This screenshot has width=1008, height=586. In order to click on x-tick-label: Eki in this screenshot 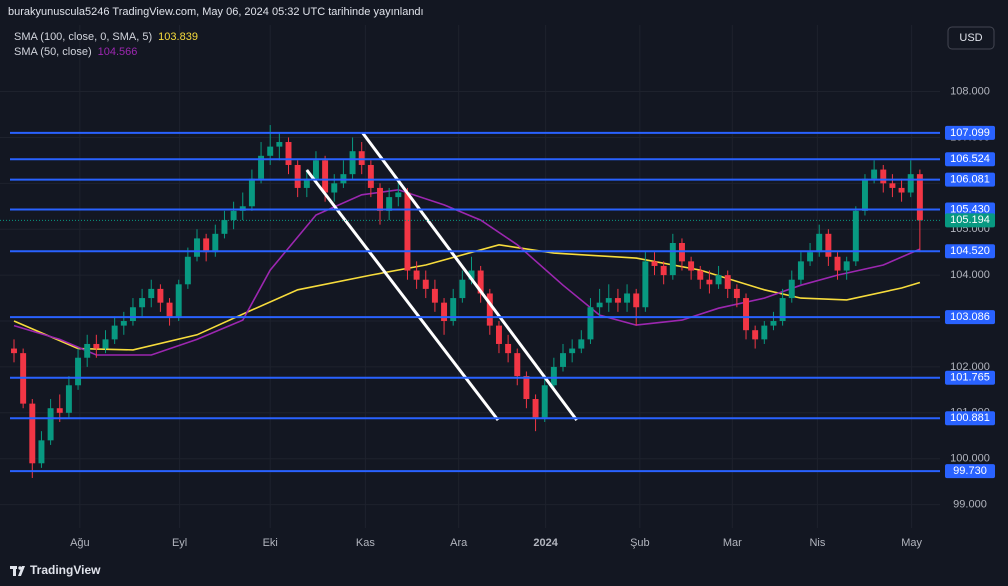, I will do `click(270, 543)`.